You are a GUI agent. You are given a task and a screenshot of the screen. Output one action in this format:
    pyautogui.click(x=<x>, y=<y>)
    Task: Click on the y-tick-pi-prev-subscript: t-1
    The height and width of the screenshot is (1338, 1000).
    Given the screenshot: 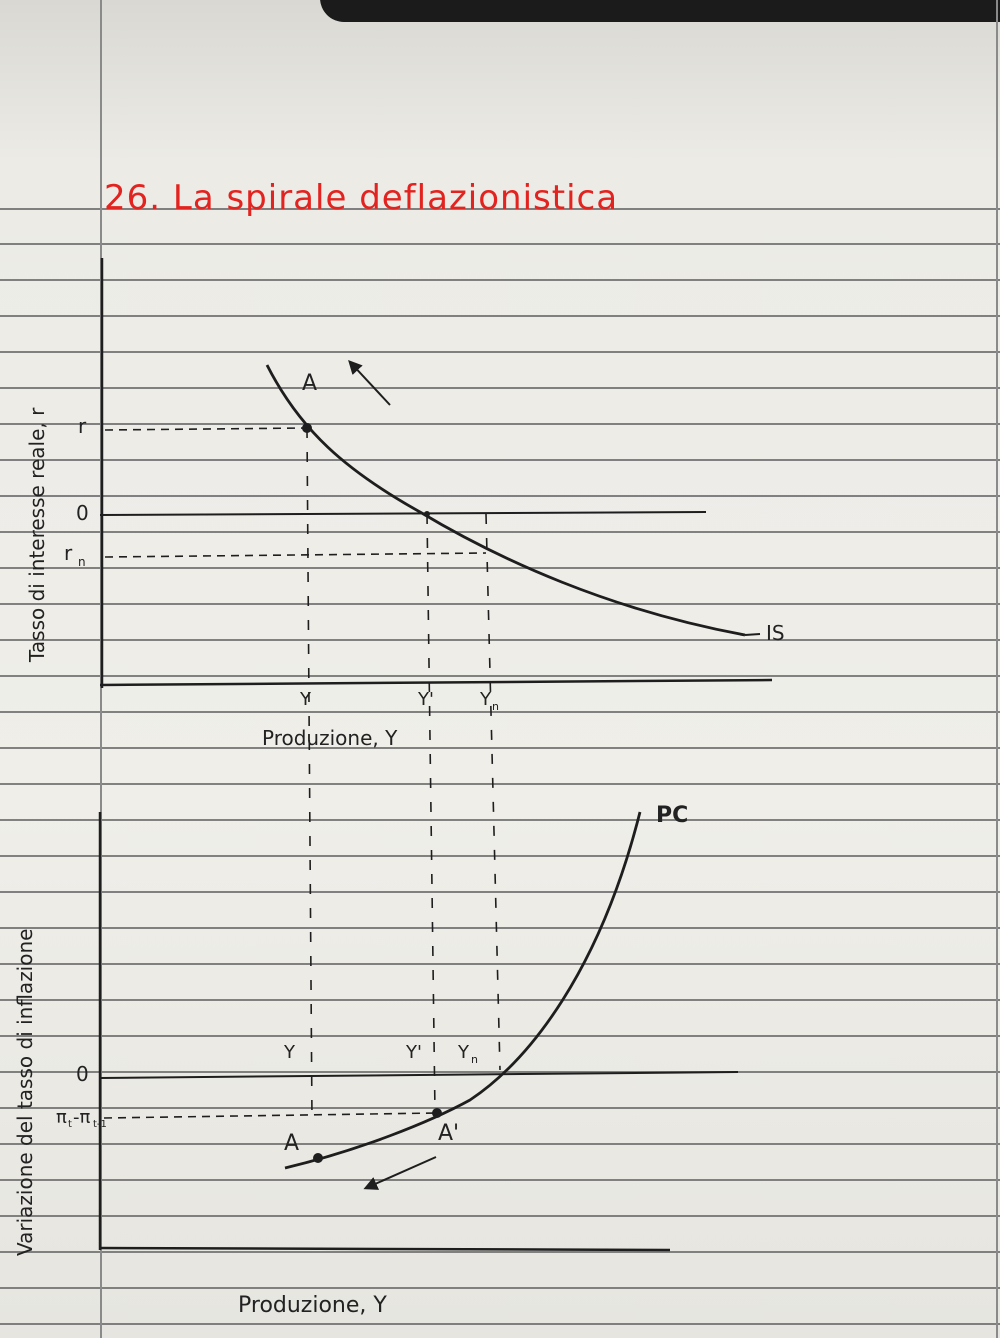 What is the action you would take?
    pyautogui.click(x=100, y=1124)
    